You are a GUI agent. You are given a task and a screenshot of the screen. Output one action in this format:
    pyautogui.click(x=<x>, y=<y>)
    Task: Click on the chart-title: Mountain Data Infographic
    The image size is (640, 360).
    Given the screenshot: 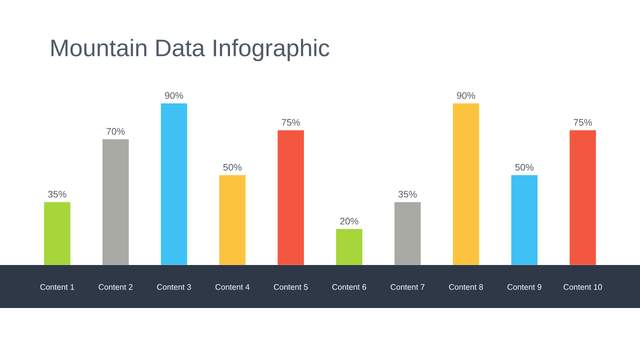 What is the action you would take?
    pyautogui.click(x=190, y=50)
    